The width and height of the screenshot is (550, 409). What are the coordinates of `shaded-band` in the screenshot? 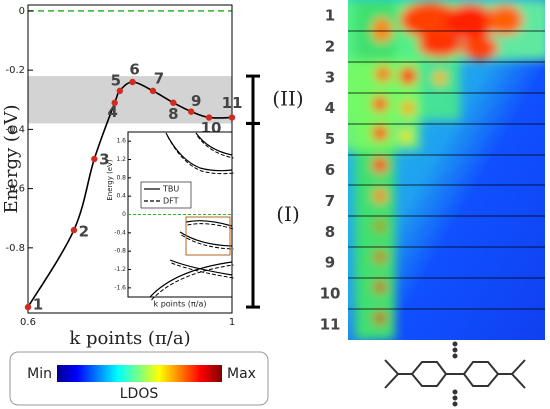 It's located at (130, 100).